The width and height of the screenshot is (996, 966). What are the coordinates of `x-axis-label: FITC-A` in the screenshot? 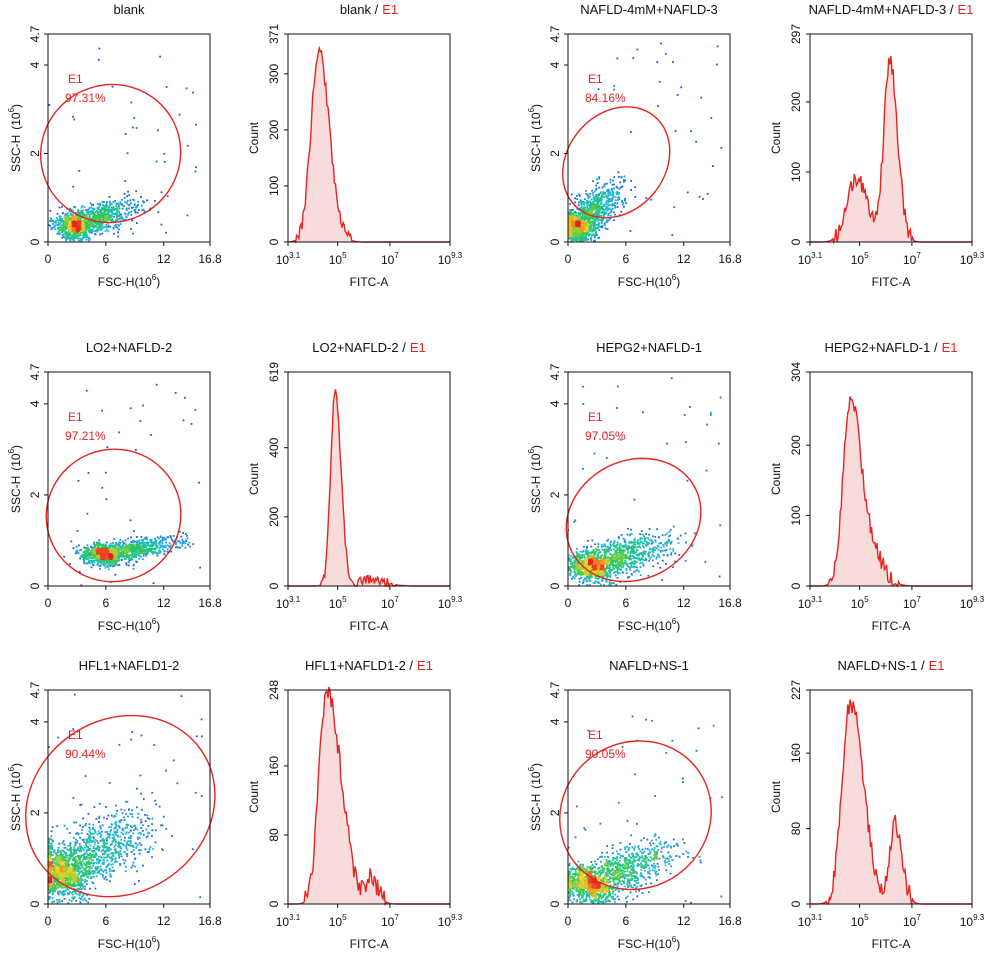 It's located at (891, 282).